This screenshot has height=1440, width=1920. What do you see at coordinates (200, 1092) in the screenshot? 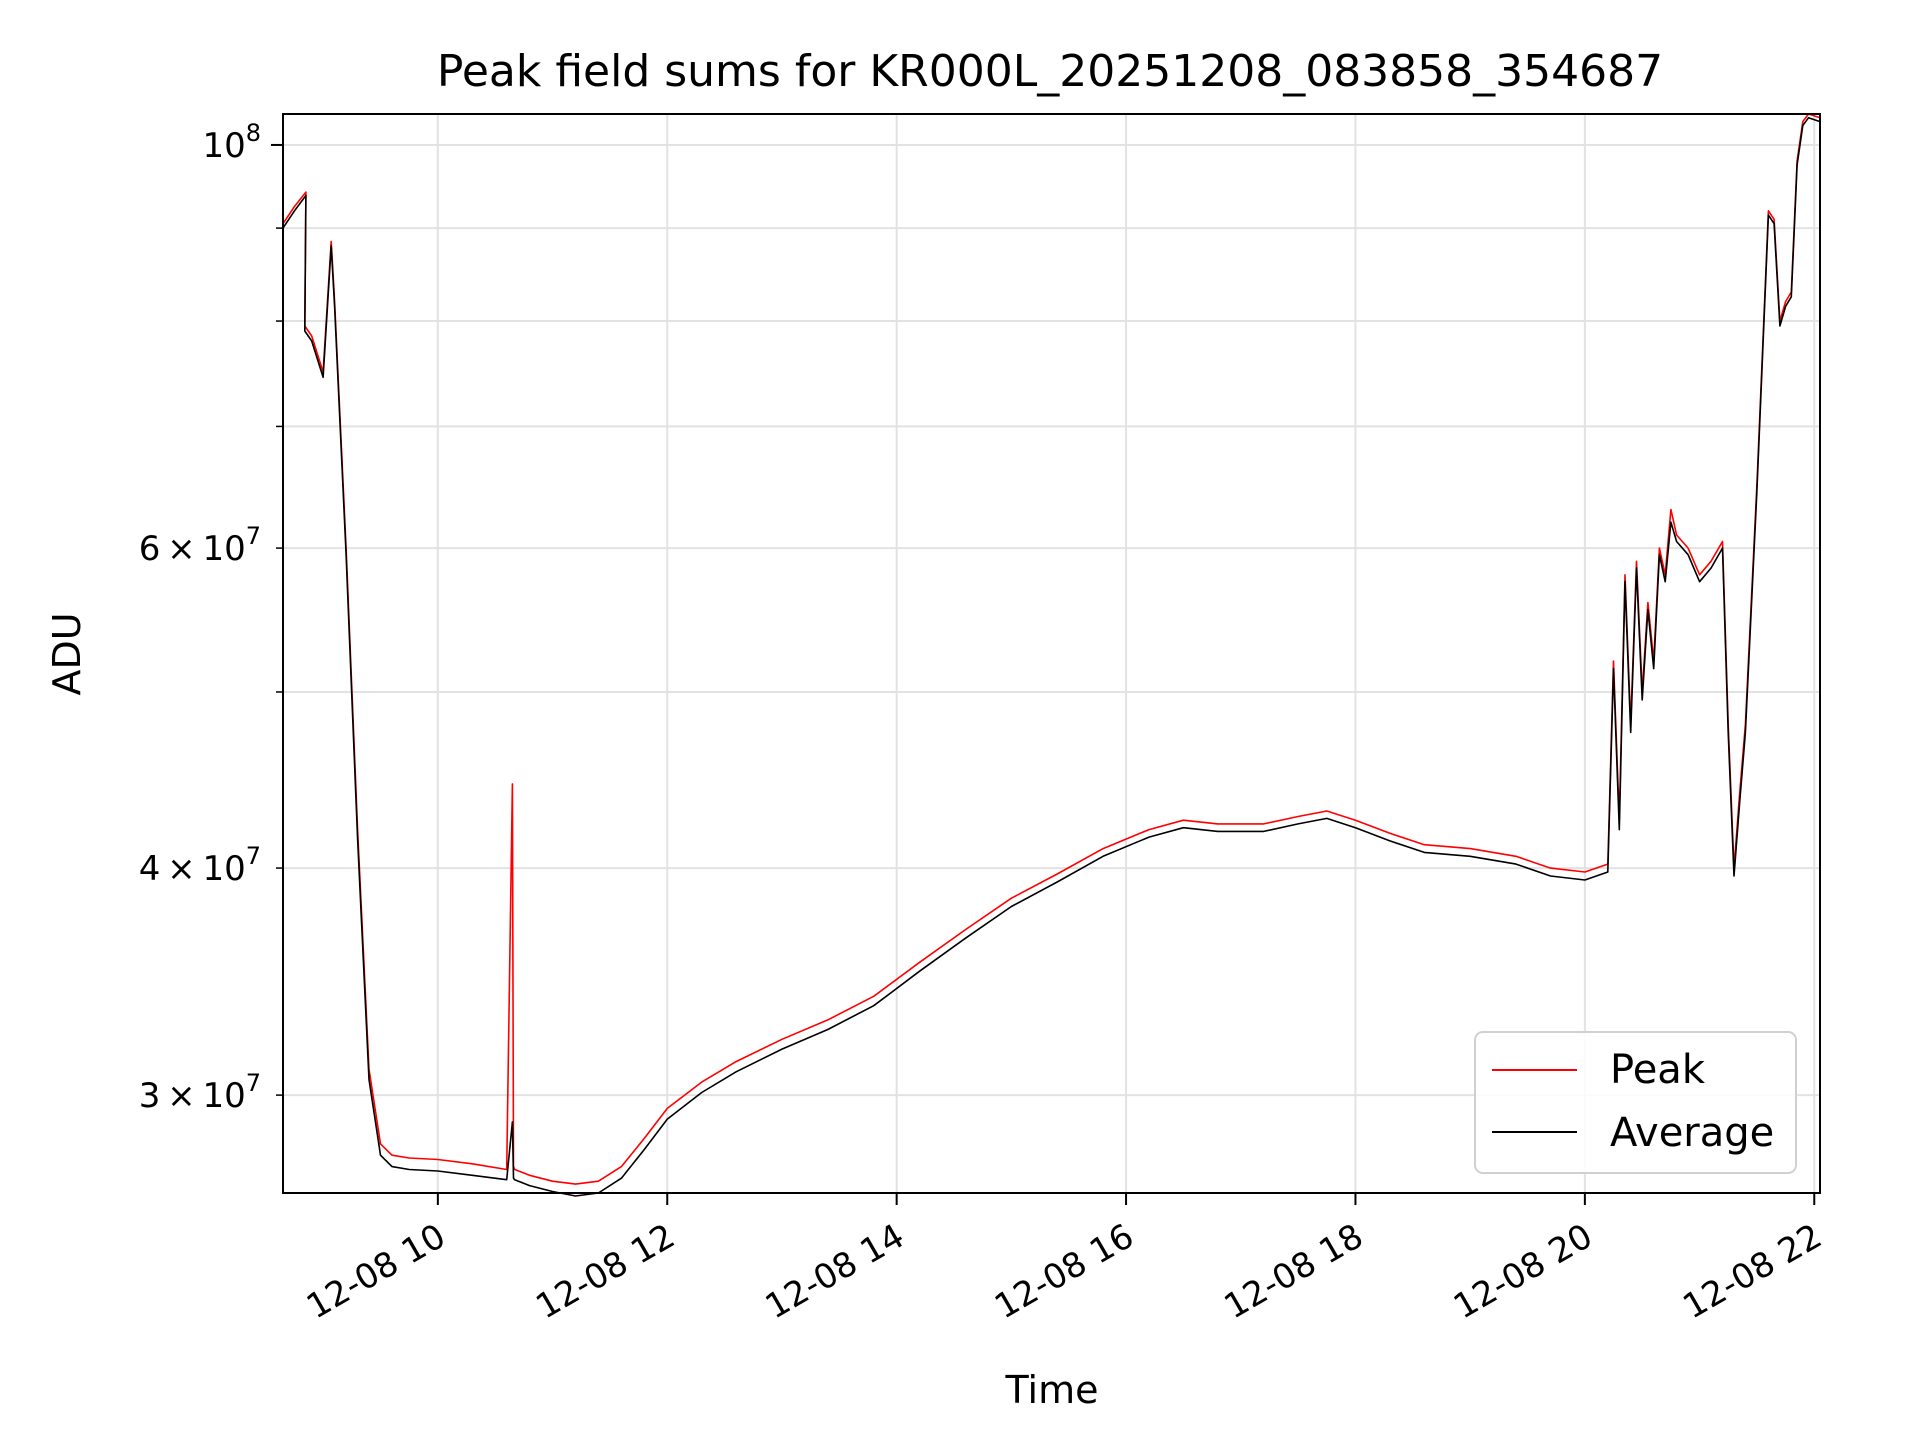
I see `y-tick-label: 3 × 10⁷` at bounding box center [200, 1092].